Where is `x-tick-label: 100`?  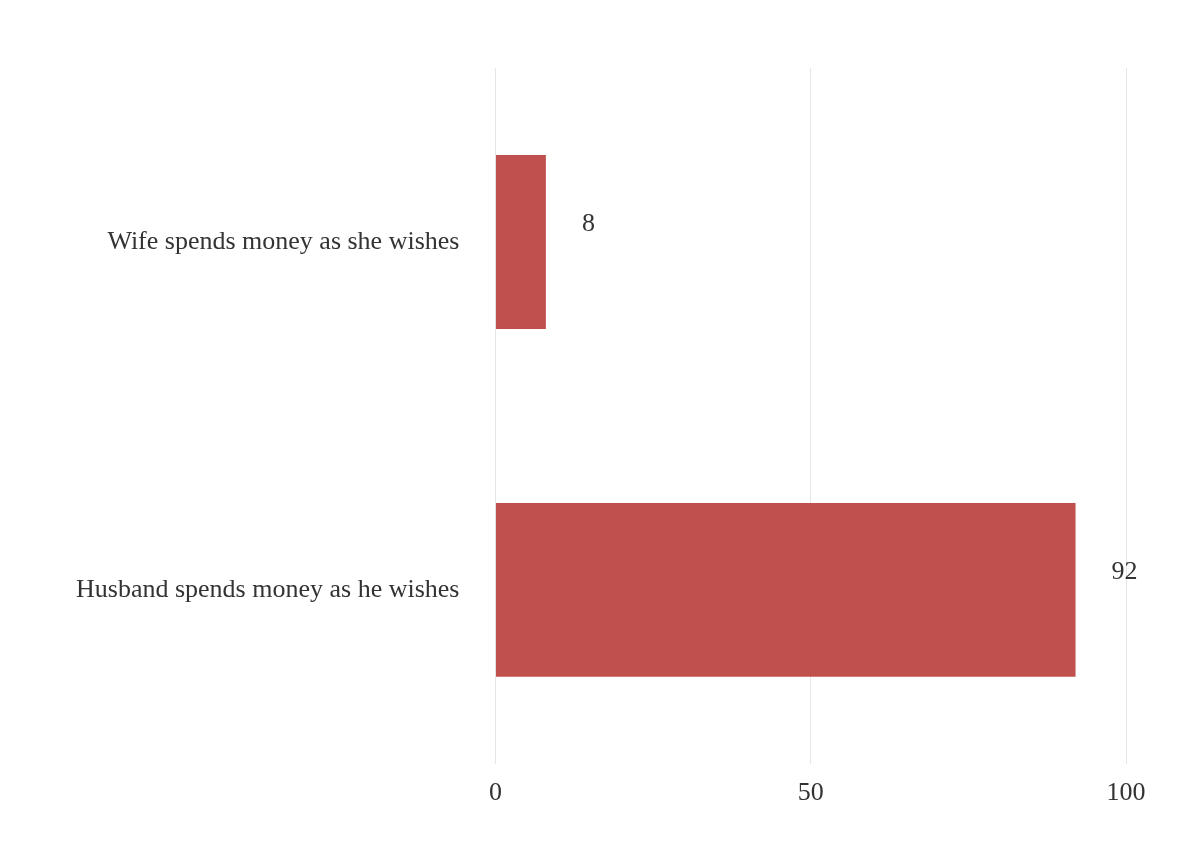 x-tick-label: 100 is located at coordinates (1126, 792).